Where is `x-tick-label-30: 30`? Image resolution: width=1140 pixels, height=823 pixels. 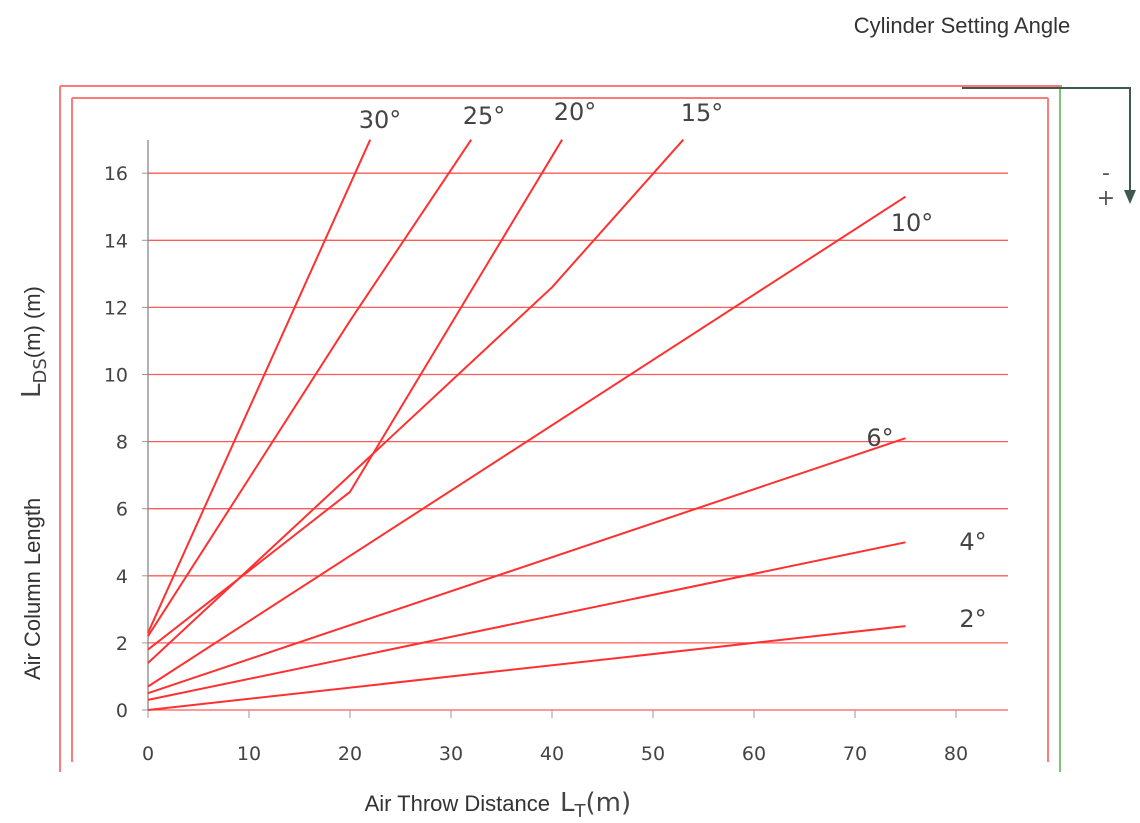 x-tick-label-30: 30 is located at coordinates (451, 754).